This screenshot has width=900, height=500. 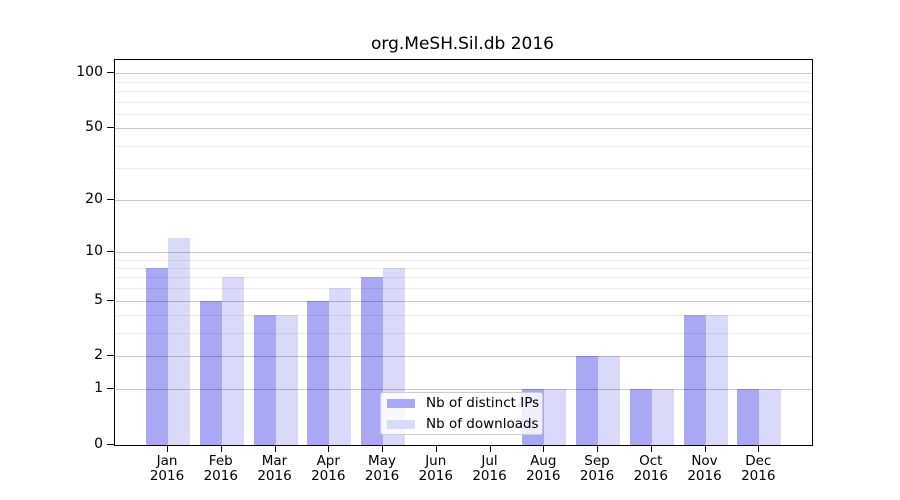 What do you see at coordinates (221, 448) in the screenshot?
I see `x-tick-feb` at bounding box center [221, 448].